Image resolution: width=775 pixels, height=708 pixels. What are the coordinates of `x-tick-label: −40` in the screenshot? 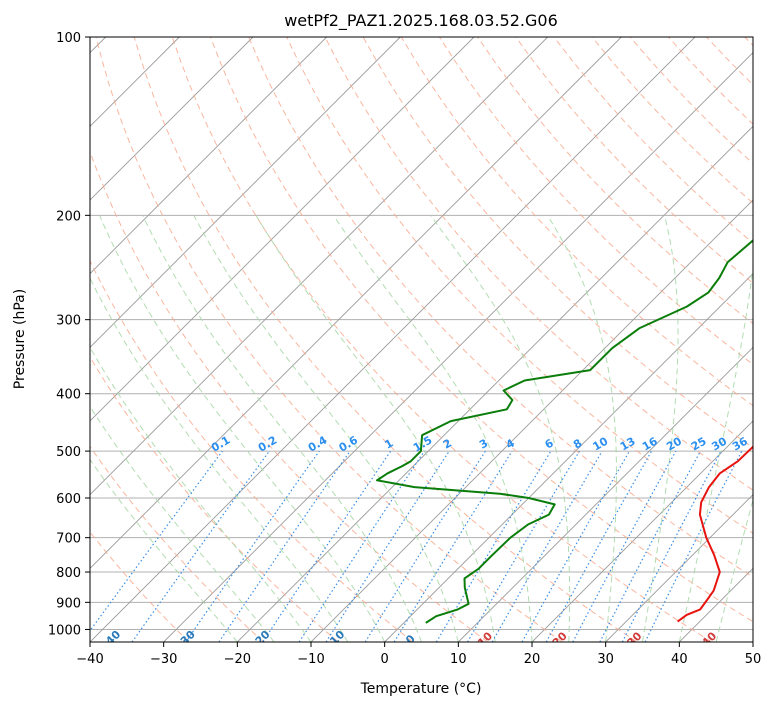 It's located at (89, 659).